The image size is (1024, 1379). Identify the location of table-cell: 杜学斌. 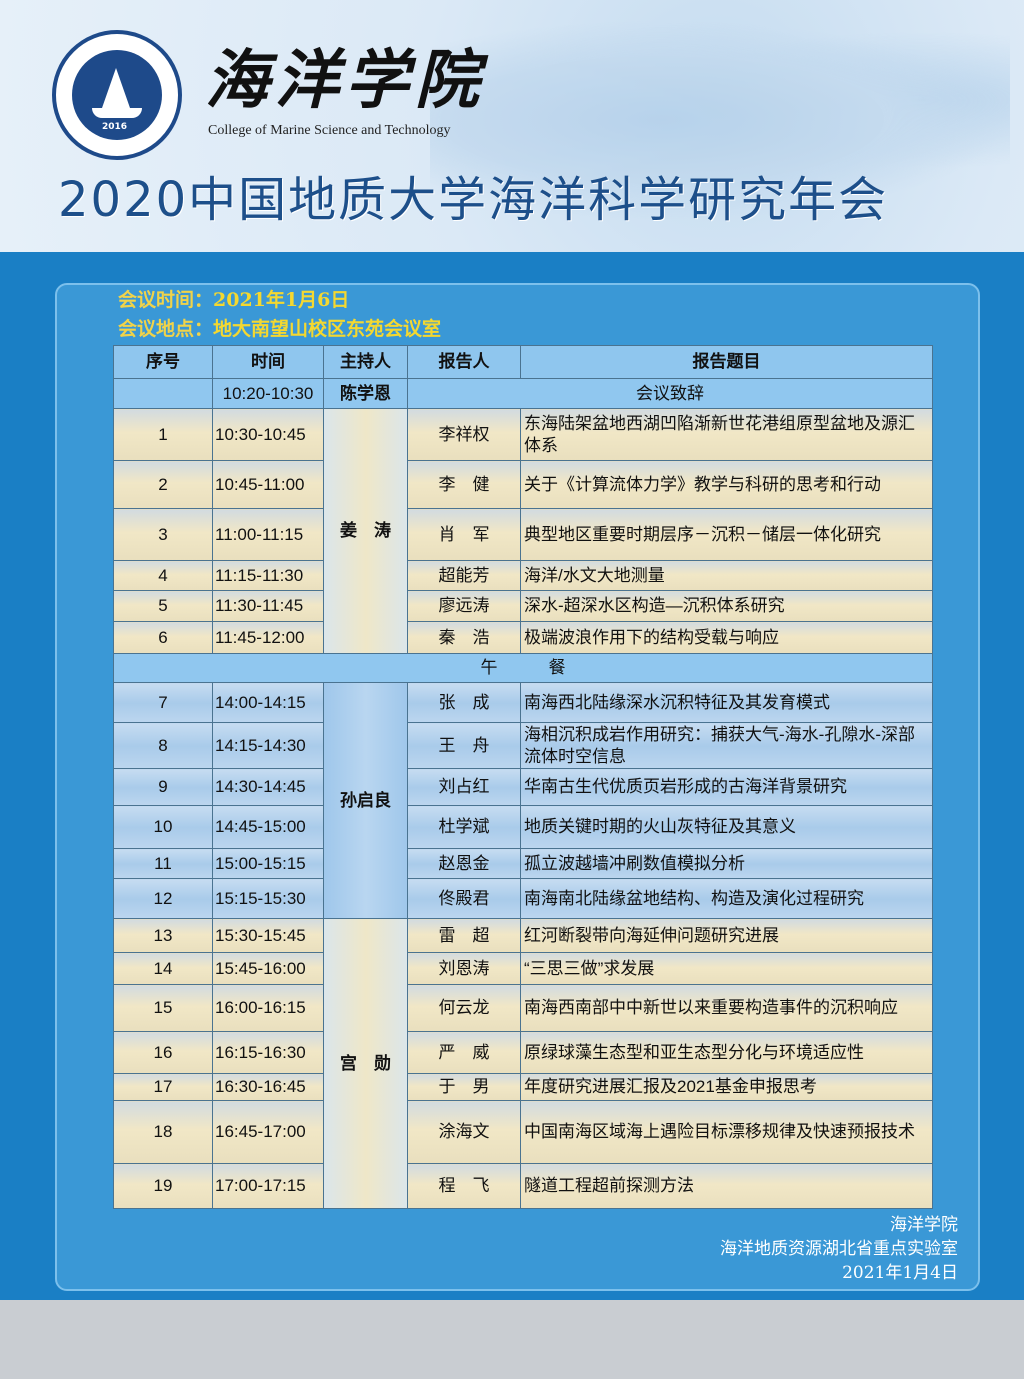
(464, 827).